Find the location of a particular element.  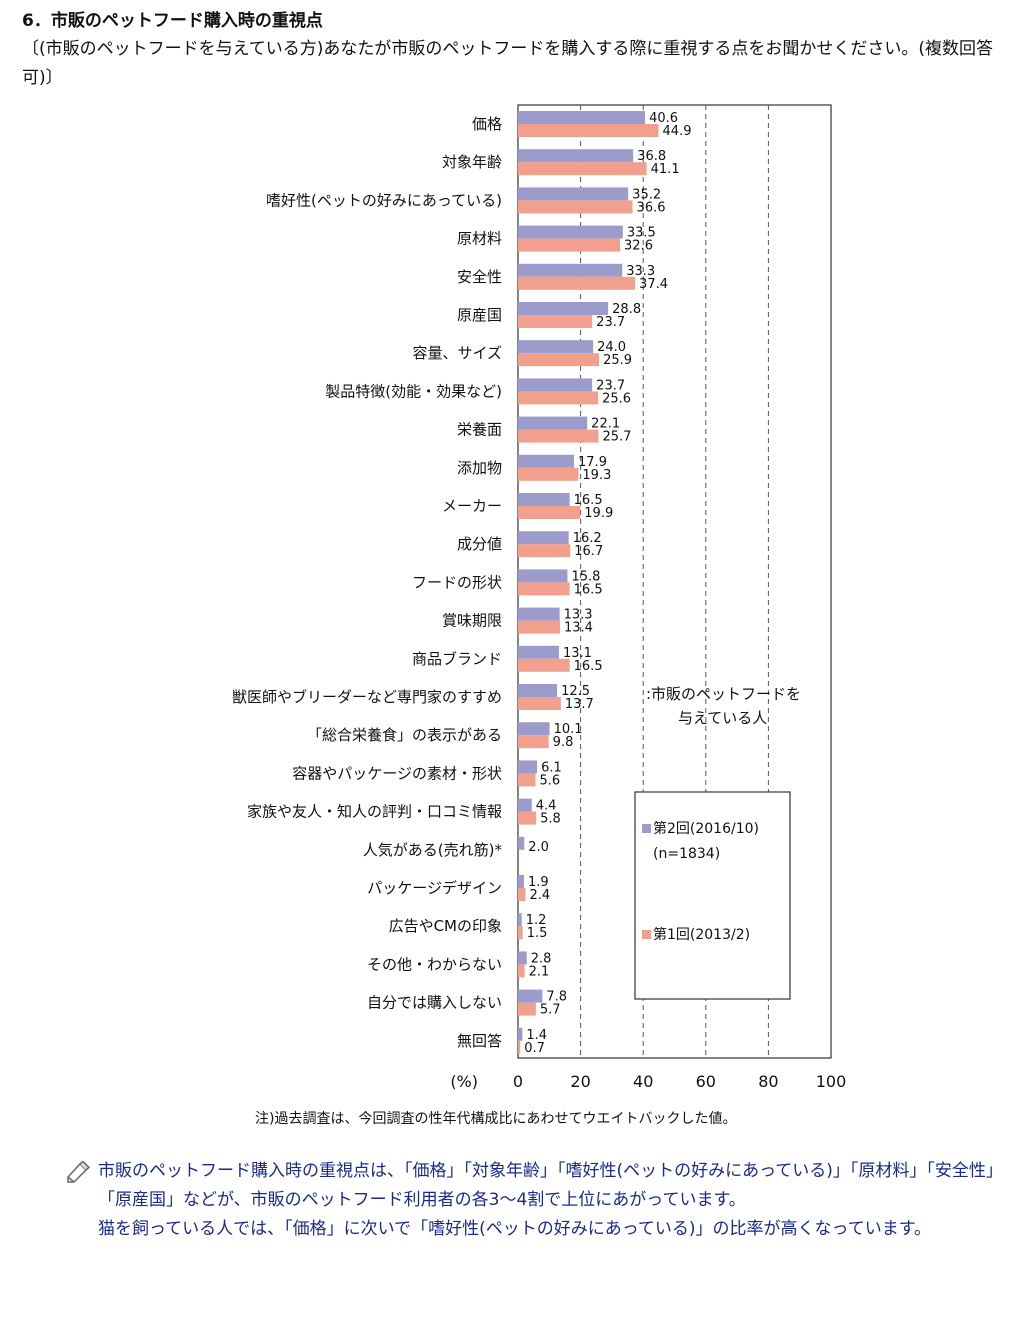

category-label: 対象年齢 is located at coordinates (472, 162).